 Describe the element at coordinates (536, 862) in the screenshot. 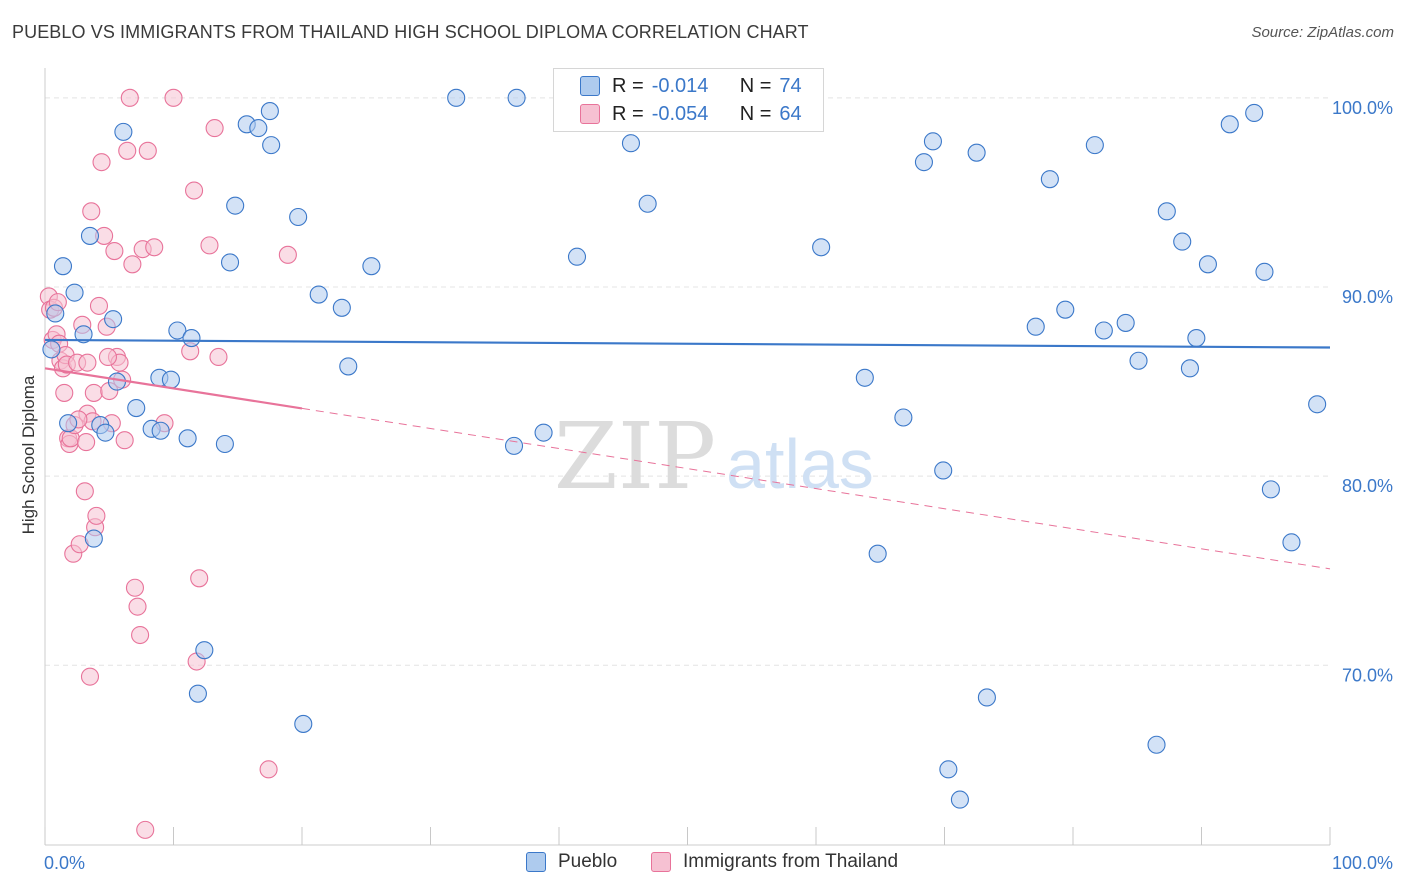

I see `legend-swatch-pueblo` at that location.